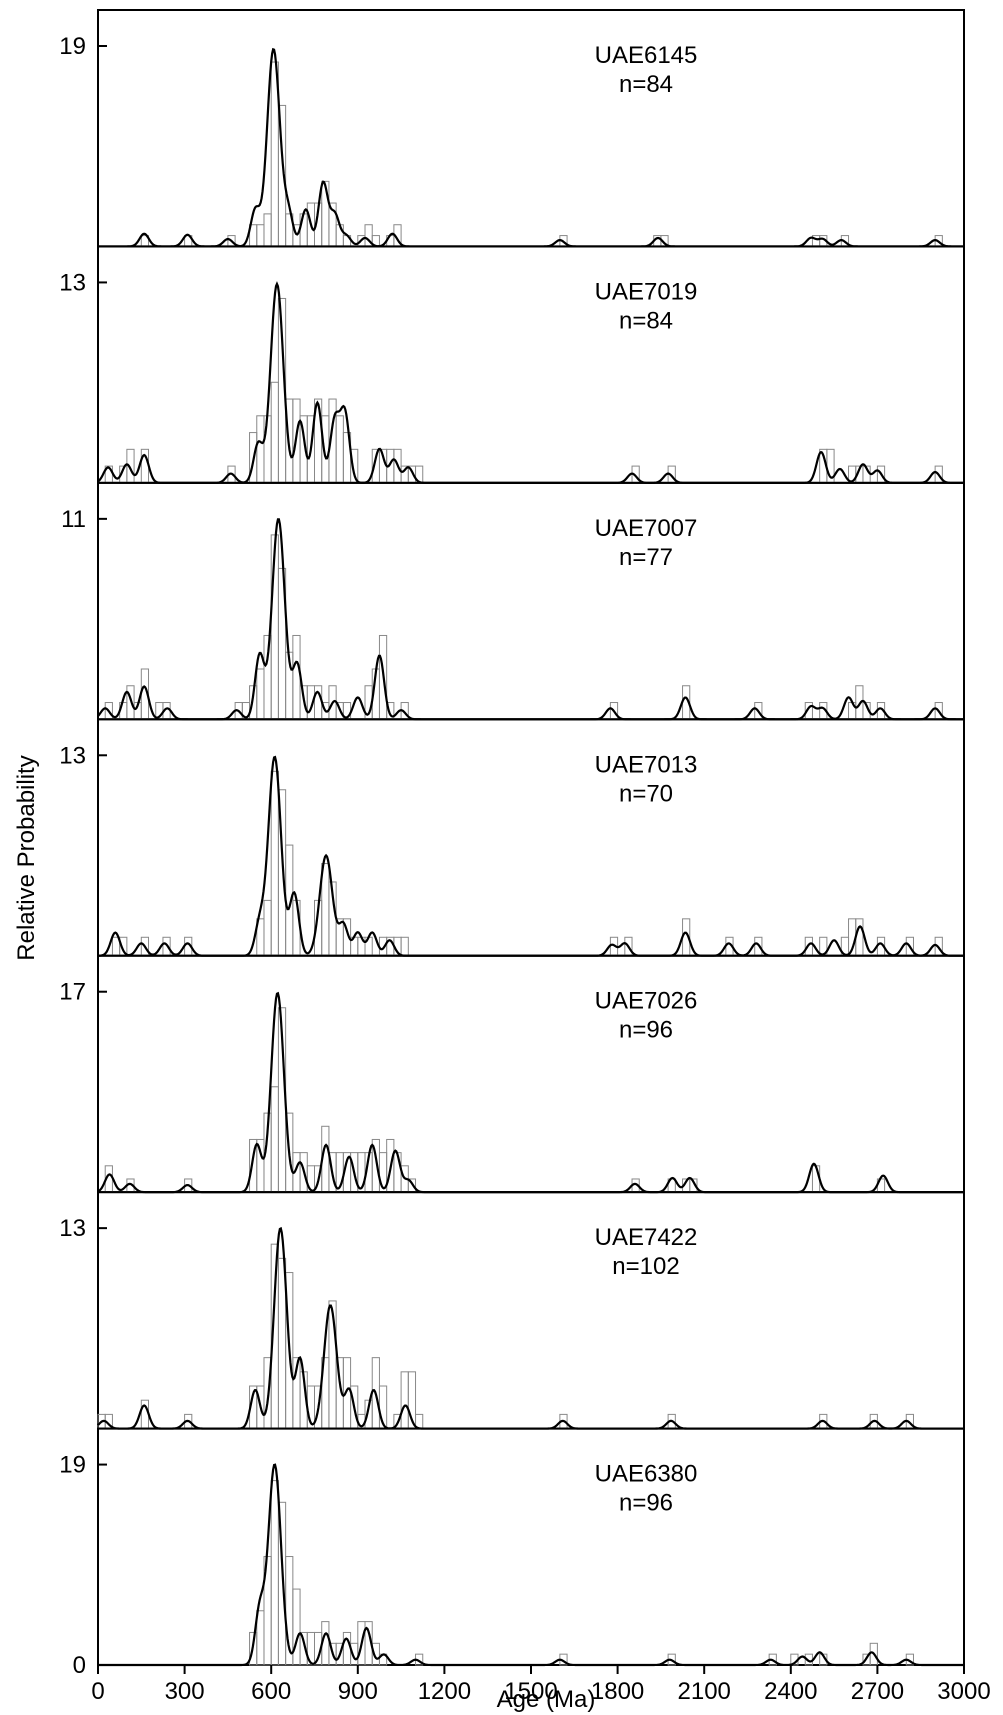 The width and height of the screenshot is (1003, 1715). What do you see at coordinates (877, 1691) in the screenshot?
I see `x-tick-label: 2700` at bounding box center [877, 1691].